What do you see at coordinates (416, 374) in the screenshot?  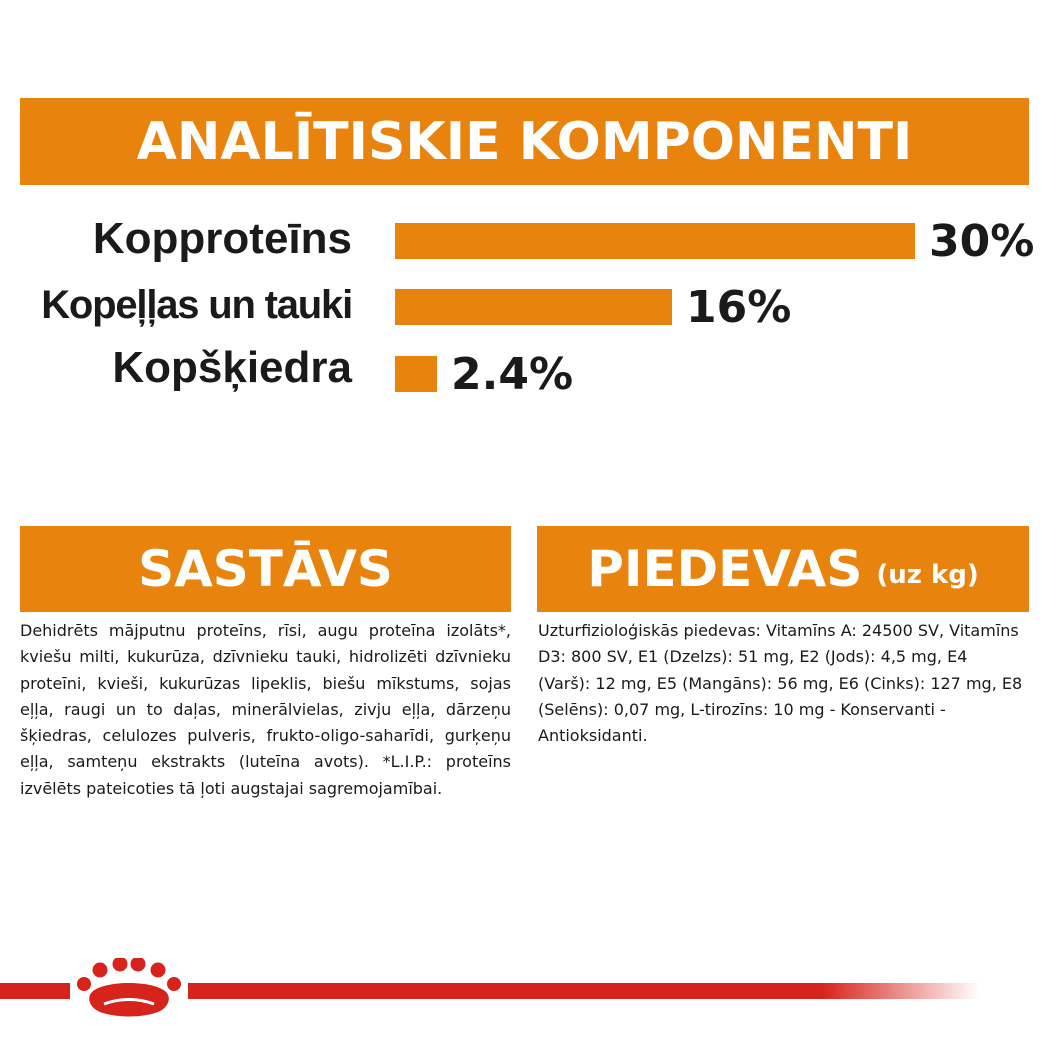 I see `bar-crude-fibre` at bounding box center [416, 374].